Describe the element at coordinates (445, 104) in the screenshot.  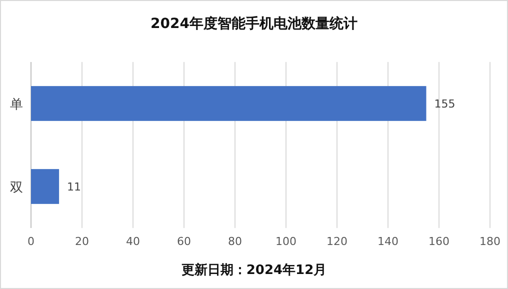
I see `data-label: 155` at that location.